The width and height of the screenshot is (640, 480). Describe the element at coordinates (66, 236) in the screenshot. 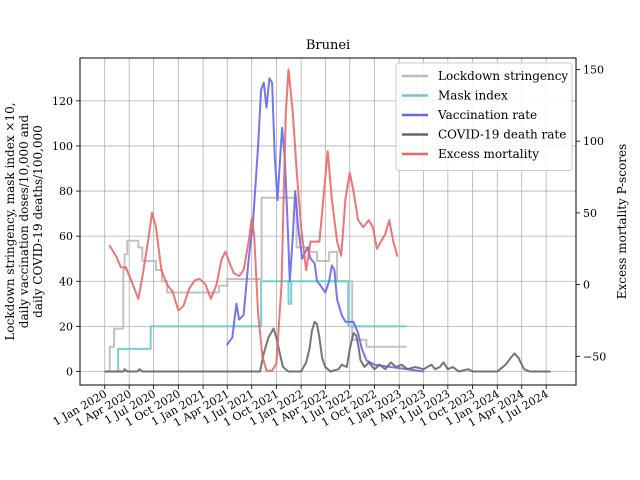

I see `y-tick-label-left: 60` at that location.